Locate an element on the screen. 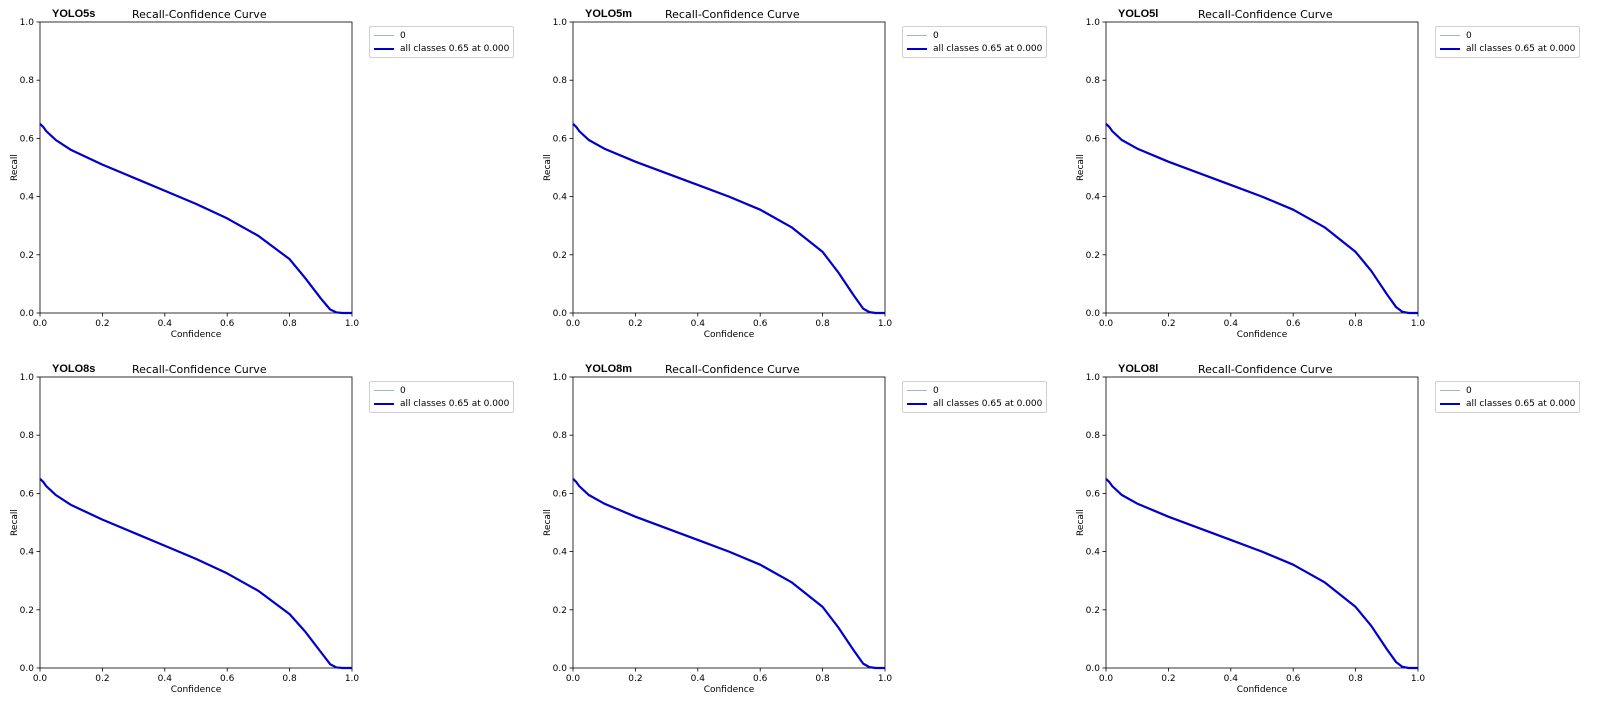  legend-label: 0 is located at coordinates (403, 35).